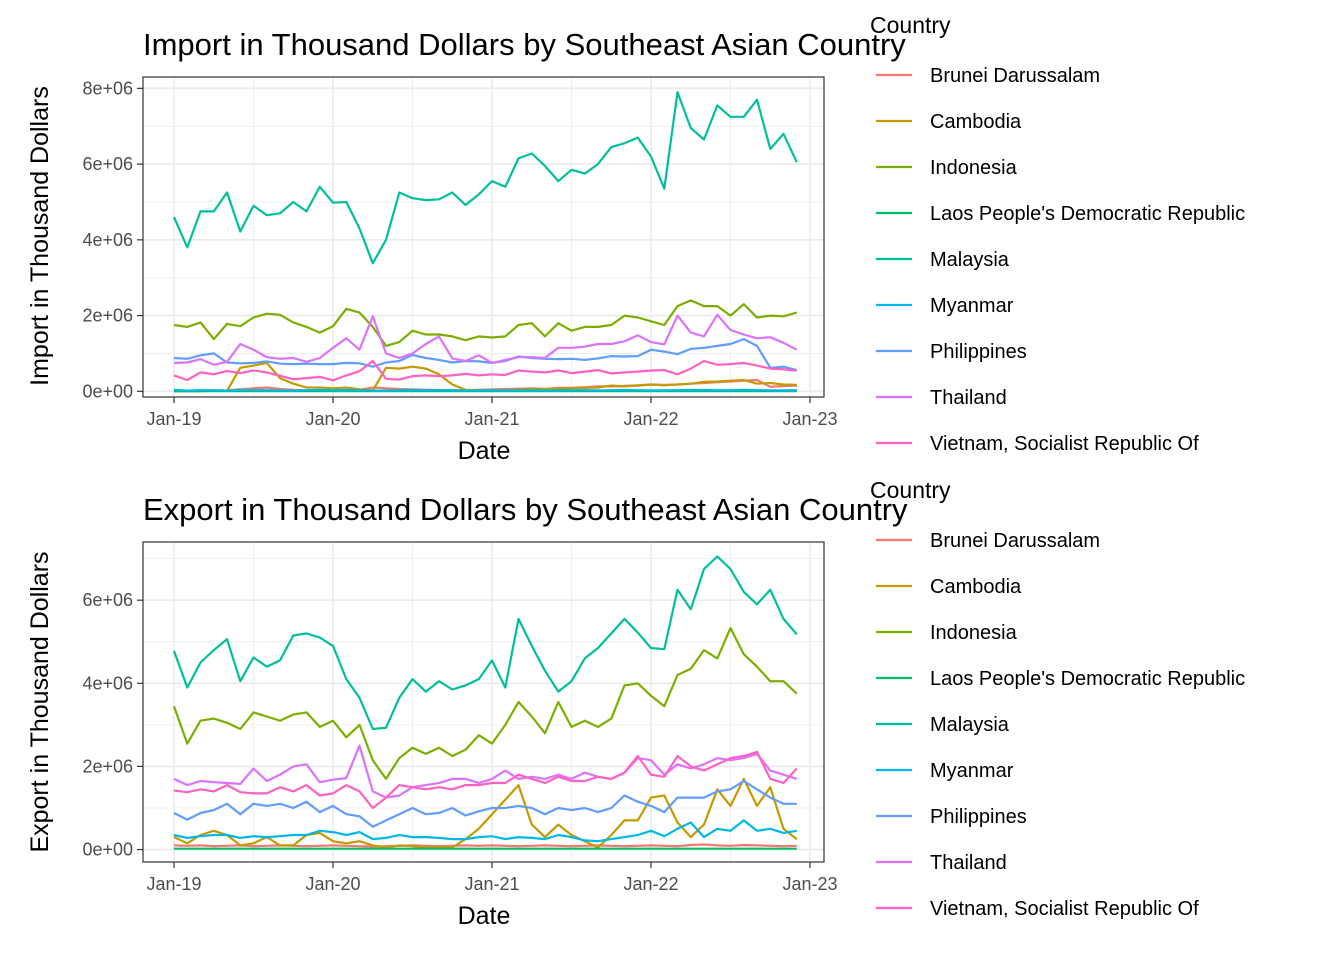 The height and width of the screenshot is (960, 1344). I want to click on series-line-brunei-darussalam, so click(485, 845).